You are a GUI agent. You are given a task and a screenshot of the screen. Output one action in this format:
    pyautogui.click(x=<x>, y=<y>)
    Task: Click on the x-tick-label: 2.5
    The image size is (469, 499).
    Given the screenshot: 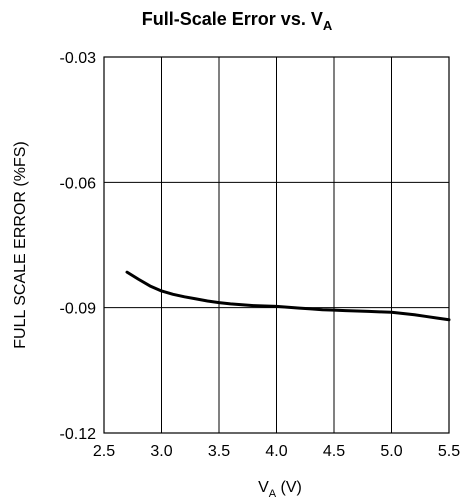 What is the action you would take?
    pyautogui.click(x=104, y=451)
    